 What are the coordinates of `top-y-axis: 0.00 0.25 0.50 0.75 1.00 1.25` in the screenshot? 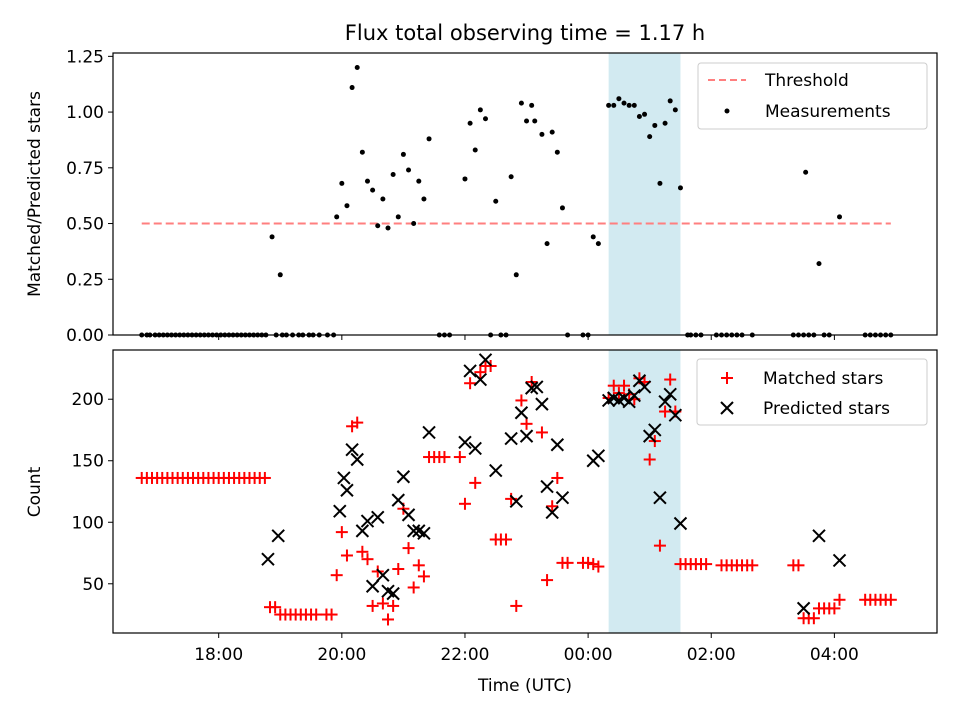 It's located at (89, 196).